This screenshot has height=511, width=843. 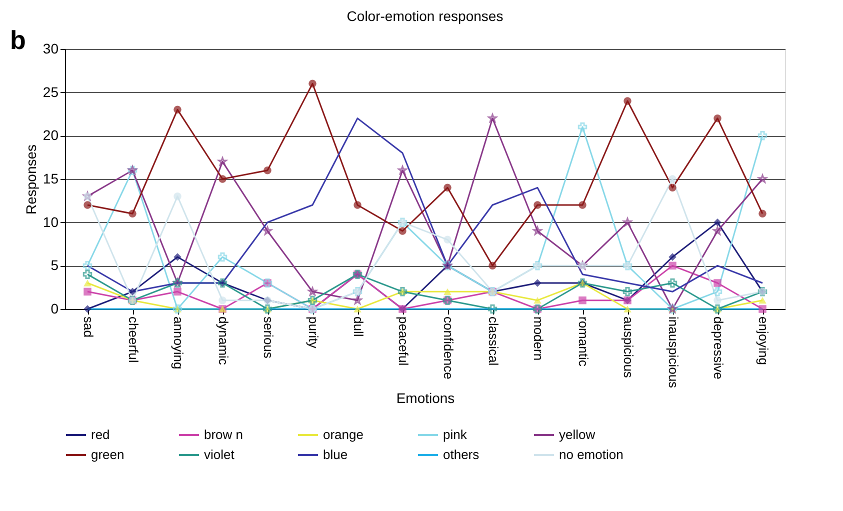 What do you see at coordinates (54, 265) in the screenshot?
I see `y-tick-label: 5` at bounding box center [54, 265].